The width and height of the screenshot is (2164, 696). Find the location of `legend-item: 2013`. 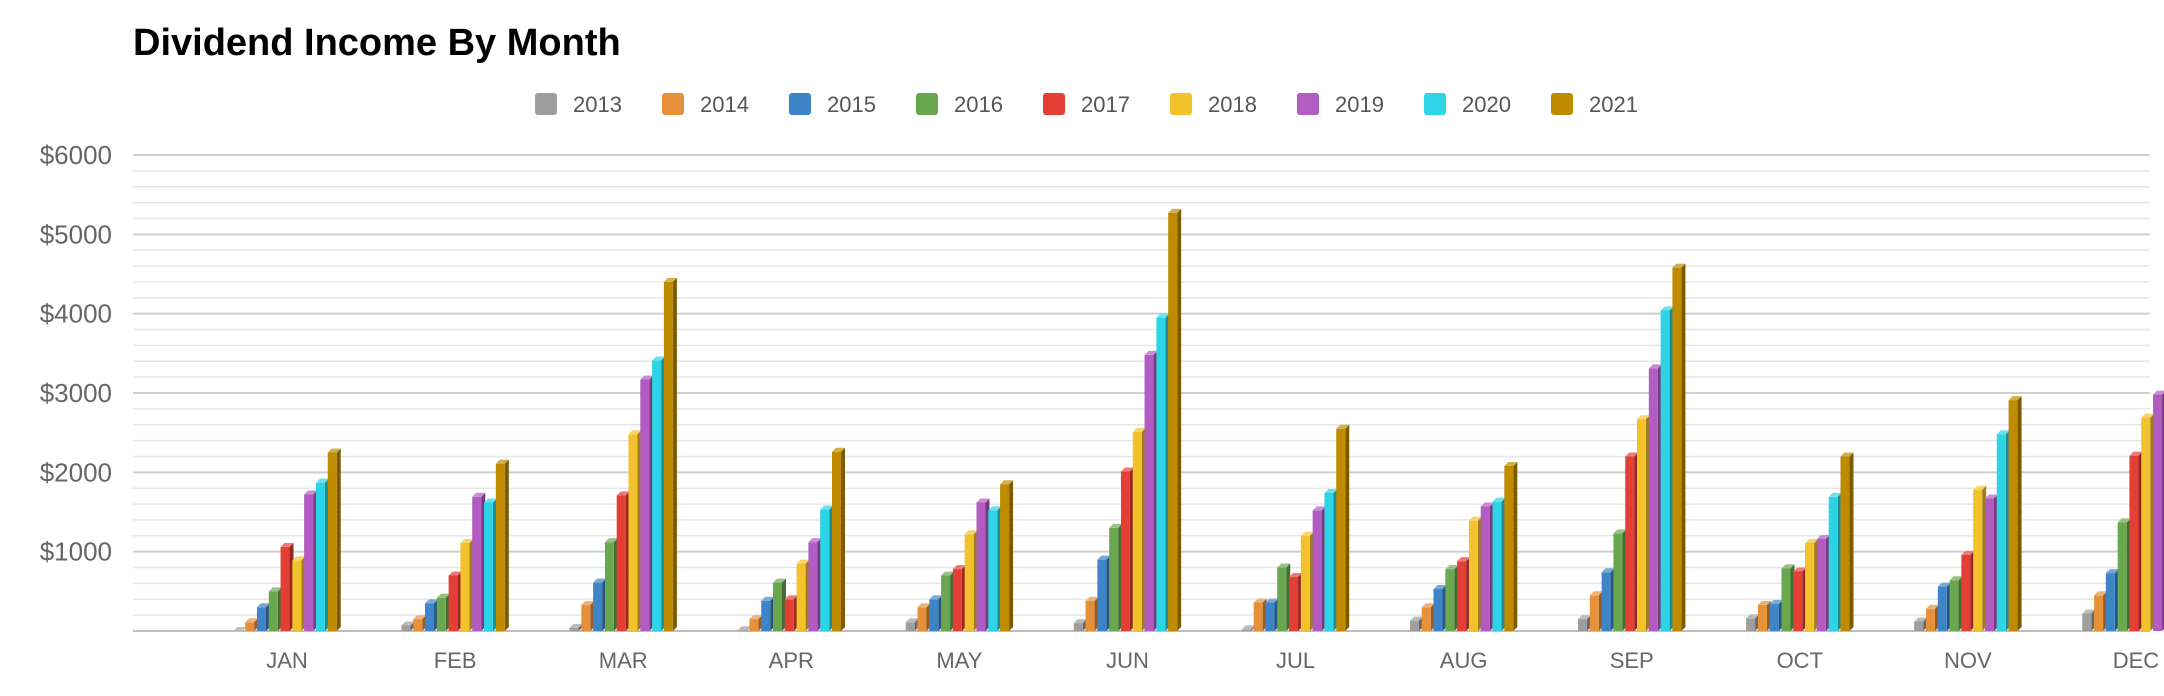

legend-item: 2013 is located at coordinates (578, 104).